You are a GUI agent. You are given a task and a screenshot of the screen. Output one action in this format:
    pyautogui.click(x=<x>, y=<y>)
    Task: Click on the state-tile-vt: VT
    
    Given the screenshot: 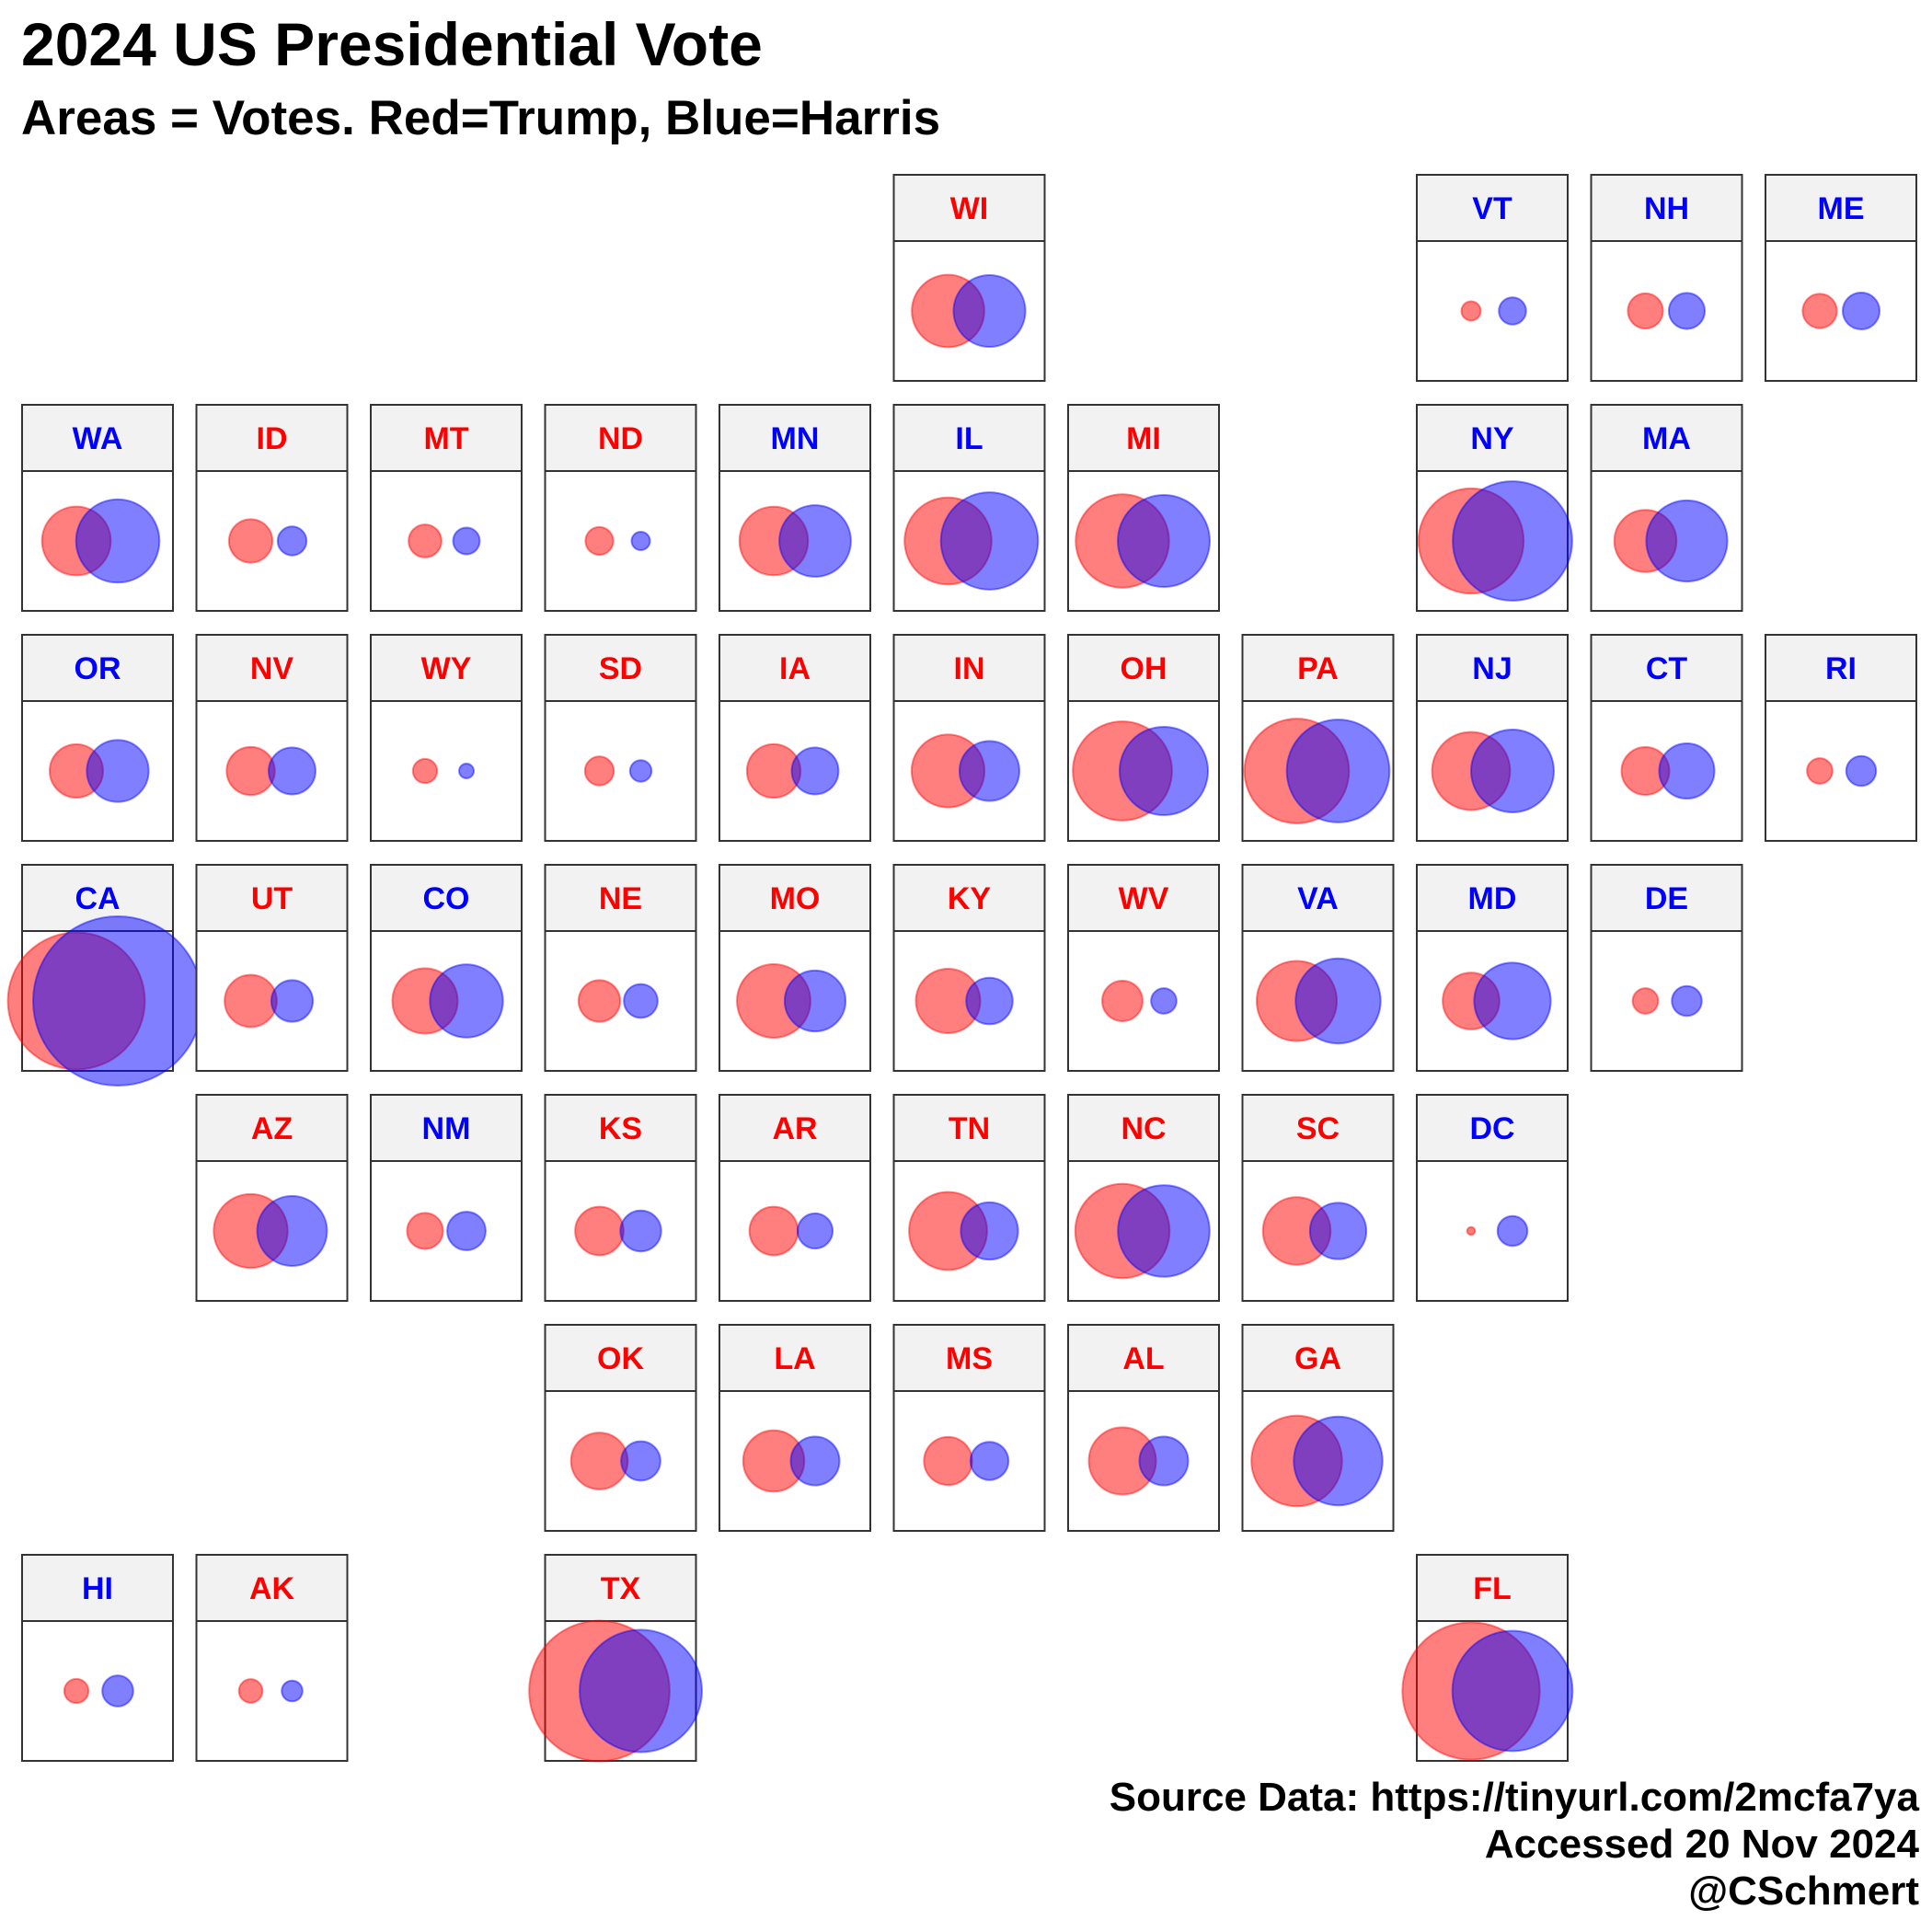 What is the action you would take?
    pyautogui.click(x=1492, y=278)
    